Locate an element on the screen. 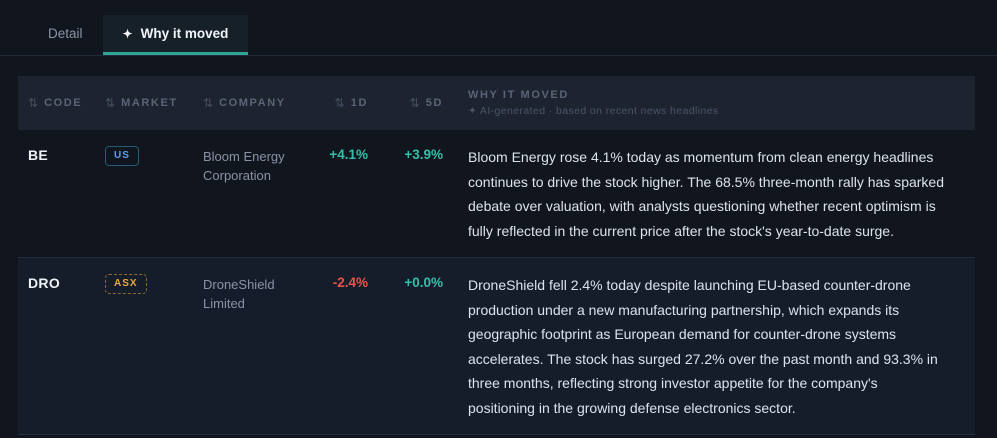 The height and width of the screenshot is (438, 997). market-badge: US is located at coordinates (122, 156).